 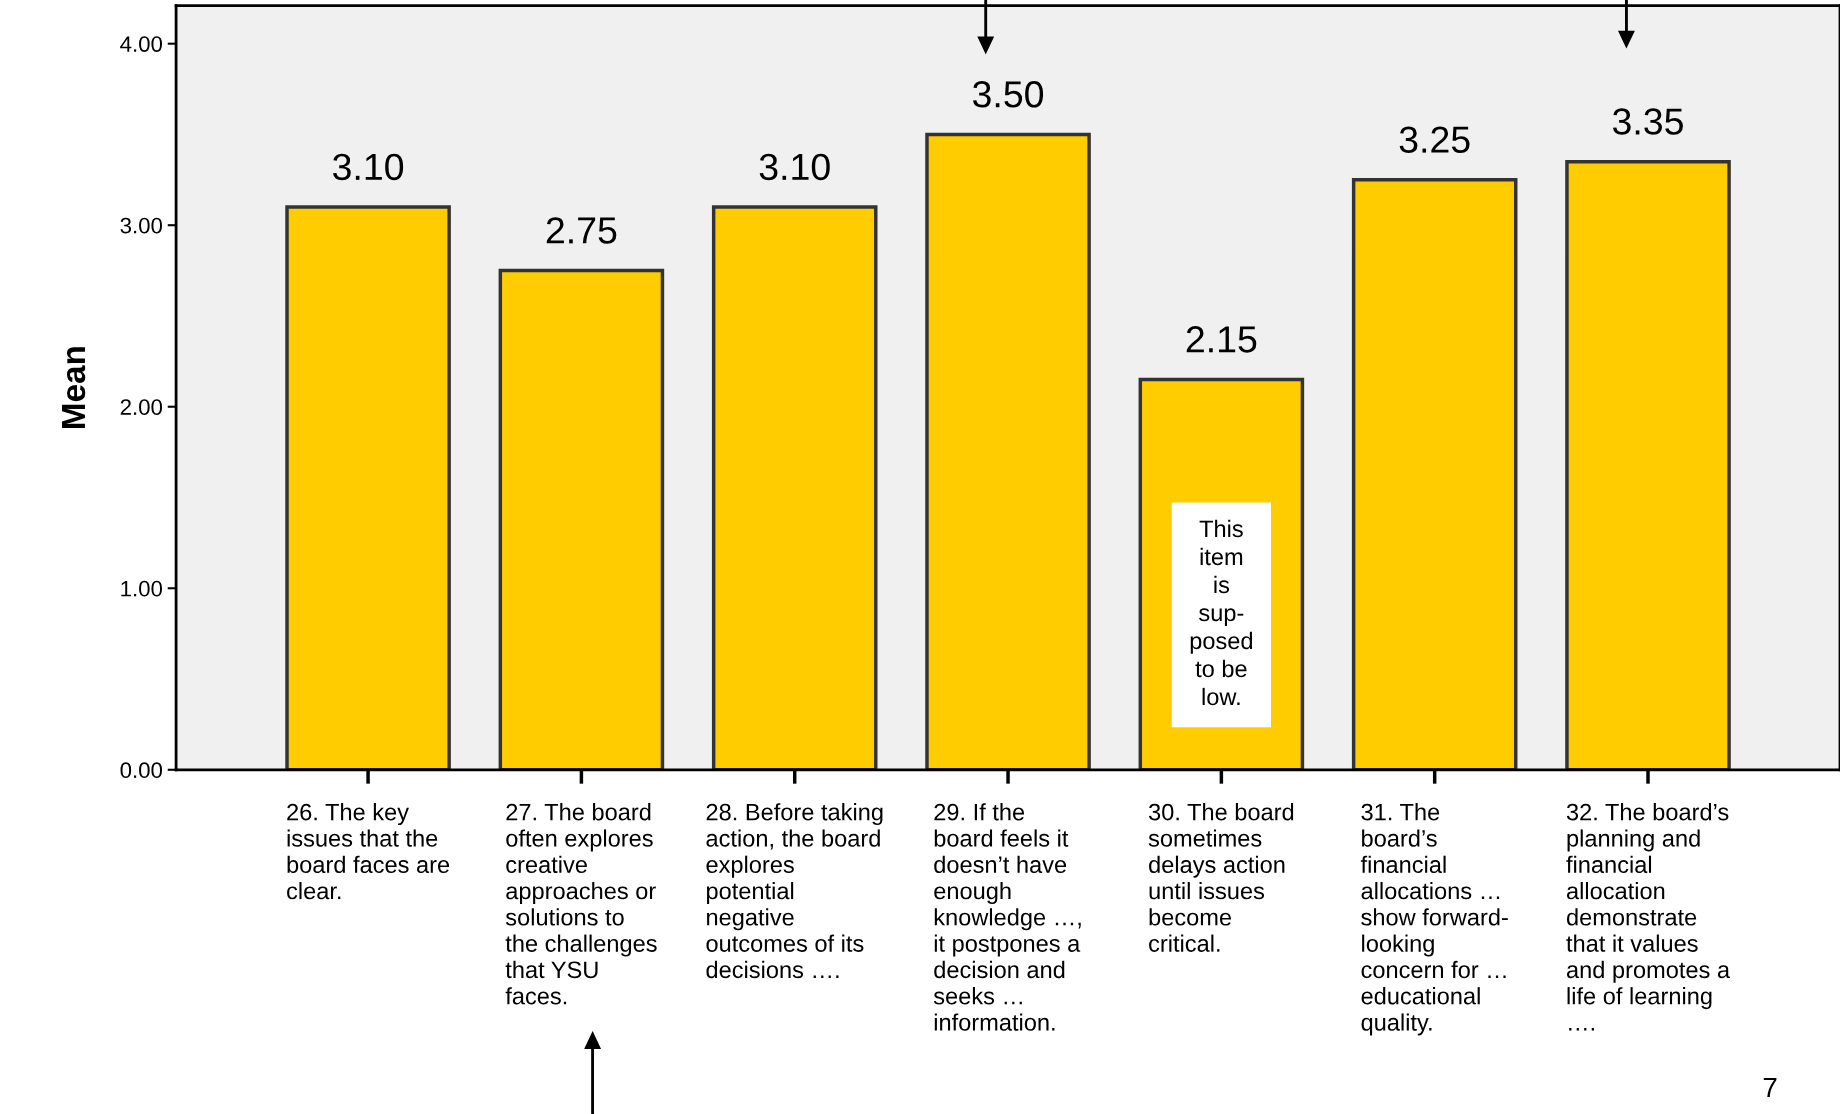 I want to click on y-tick-label: 3.00, so click(x=141, y=225).